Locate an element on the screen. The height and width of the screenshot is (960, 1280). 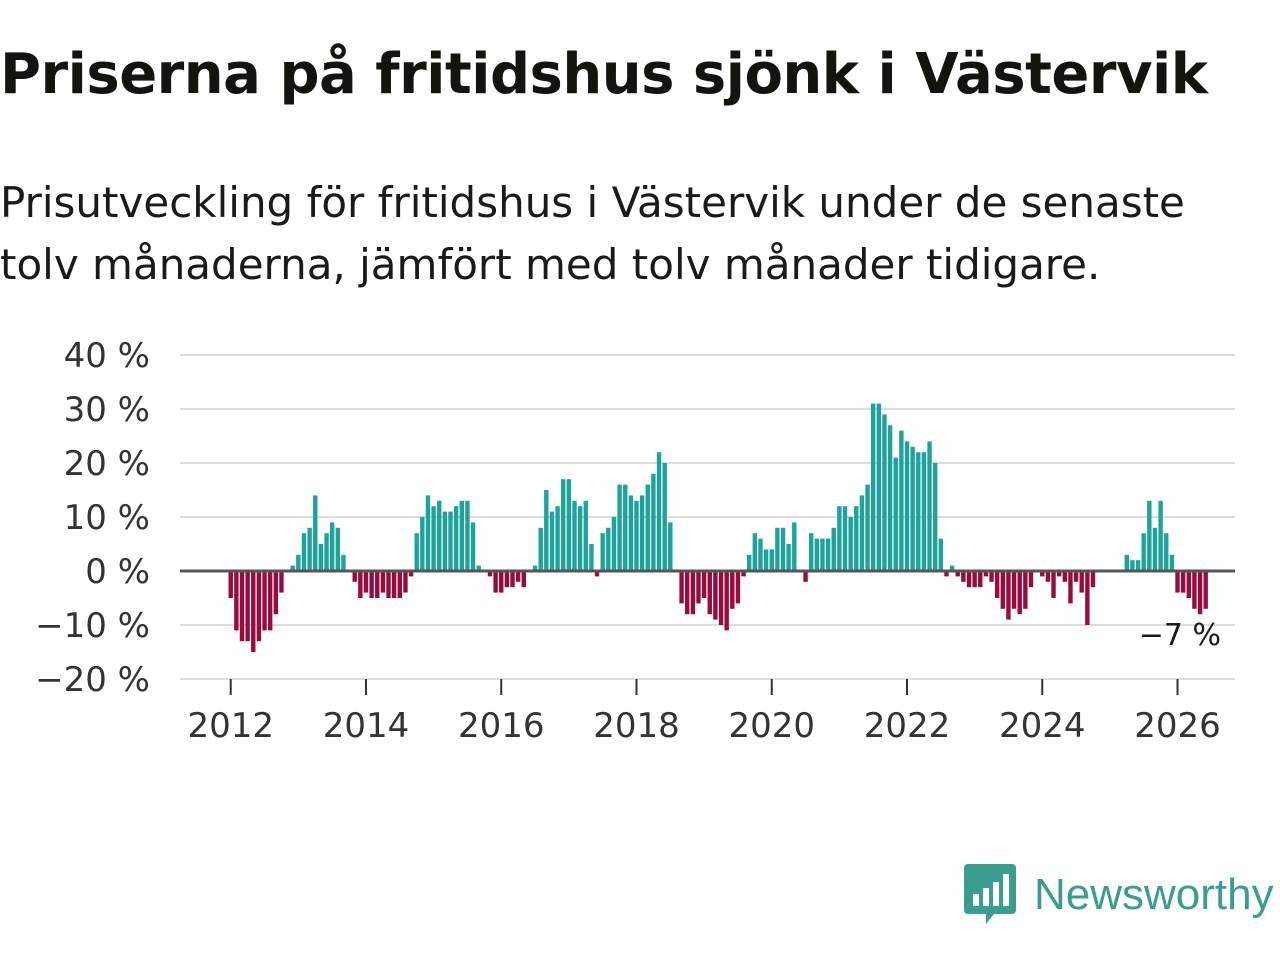
x-tick-label: 2012 is located at coordinates (230, 726).